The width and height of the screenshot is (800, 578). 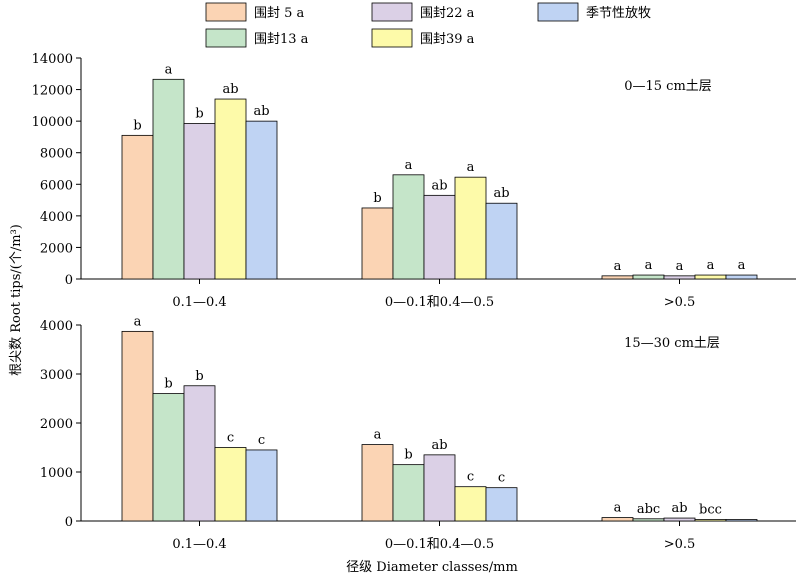 What do you see at coordinates (432, 567) in the screenshot?
I see `x-axis-label: 径级 Diameter classes/mm` at bounding box center [432, 567].